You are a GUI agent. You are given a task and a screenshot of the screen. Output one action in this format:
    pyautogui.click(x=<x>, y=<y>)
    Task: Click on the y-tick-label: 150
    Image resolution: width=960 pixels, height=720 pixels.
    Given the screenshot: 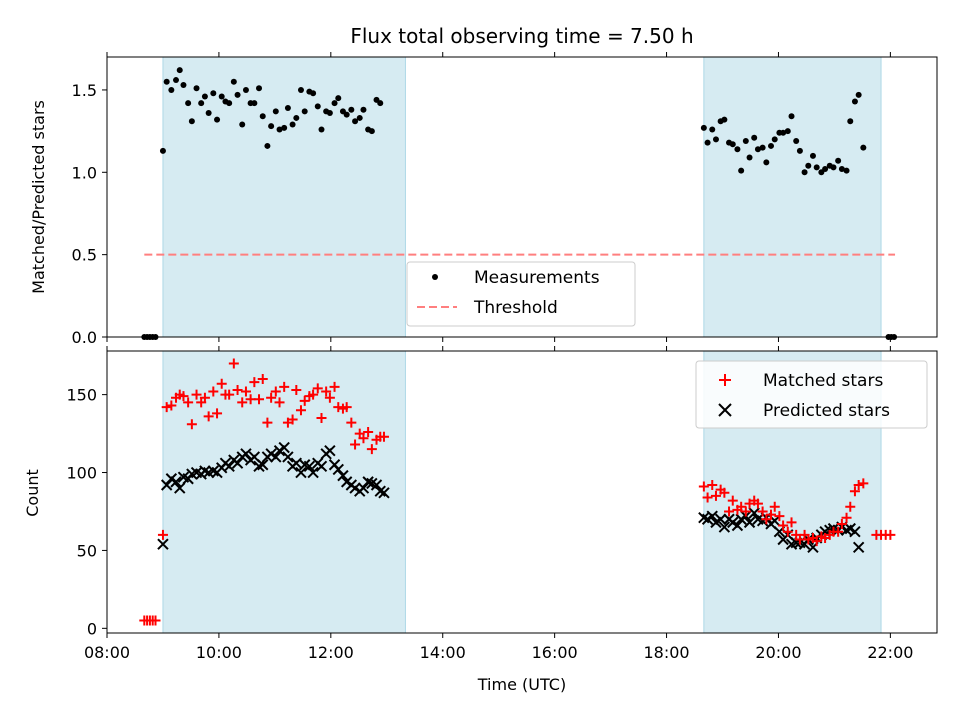 What is the action you would take?
    pyautogui.click(x=81, y=395)
    